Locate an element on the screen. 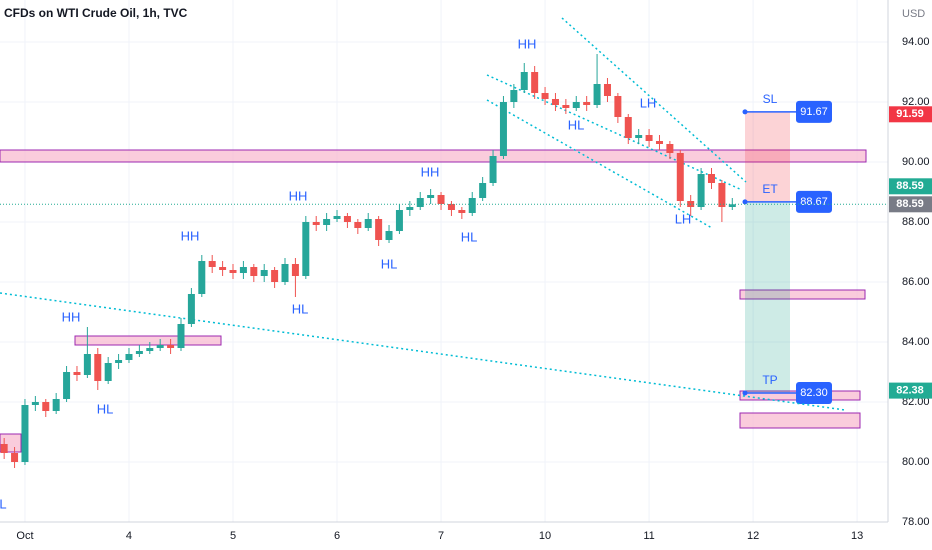 Image resolution: width=932 pixels, height=550 pixels. x-tick-label: 6 is located at coordinates (337, 536).